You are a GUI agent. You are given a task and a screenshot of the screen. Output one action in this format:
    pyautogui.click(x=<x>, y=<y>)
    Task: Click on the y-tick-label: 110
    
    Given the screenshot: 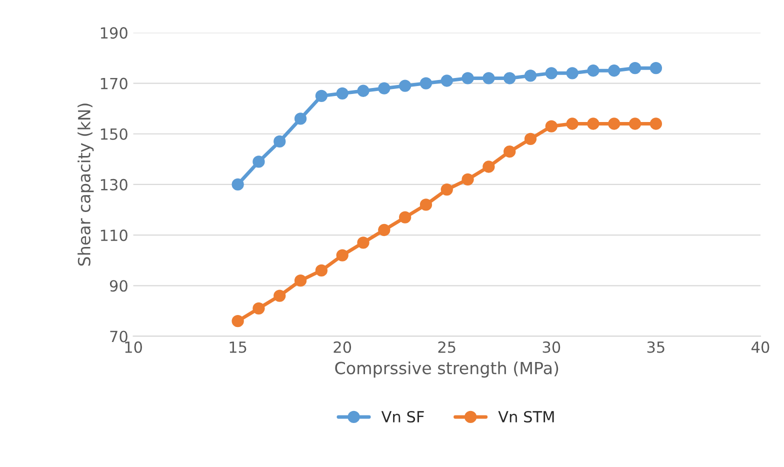 What is the action you would take?
    pyautogui.click(x=114, y=236)
    